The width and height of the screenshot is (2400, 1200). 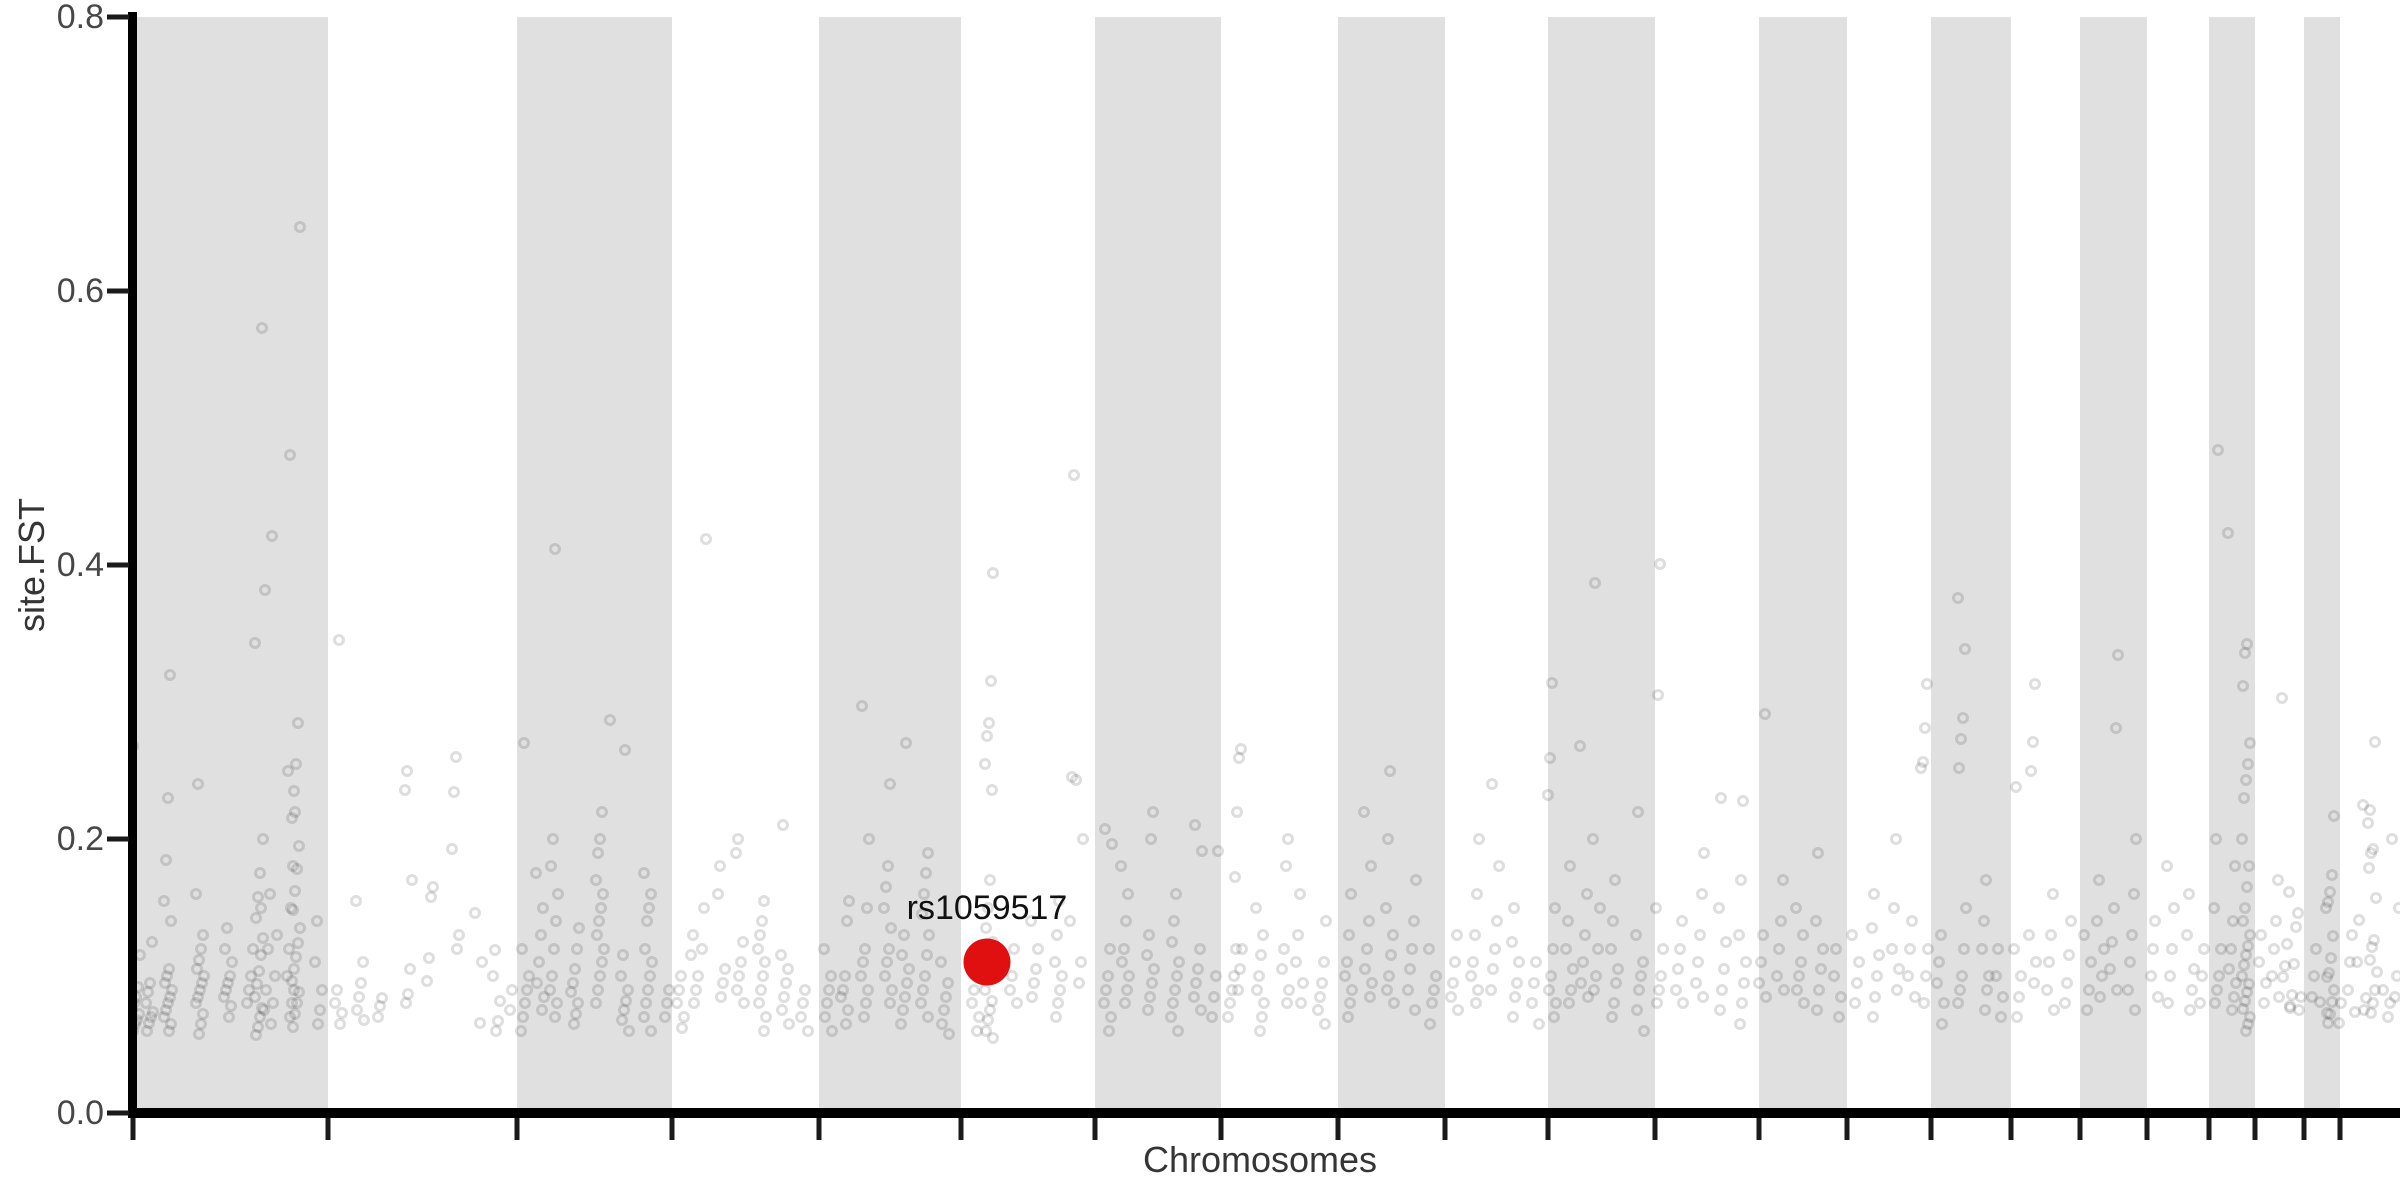 I want to click on x-axis-tick-chr20, so click(x=2255, y=1129).